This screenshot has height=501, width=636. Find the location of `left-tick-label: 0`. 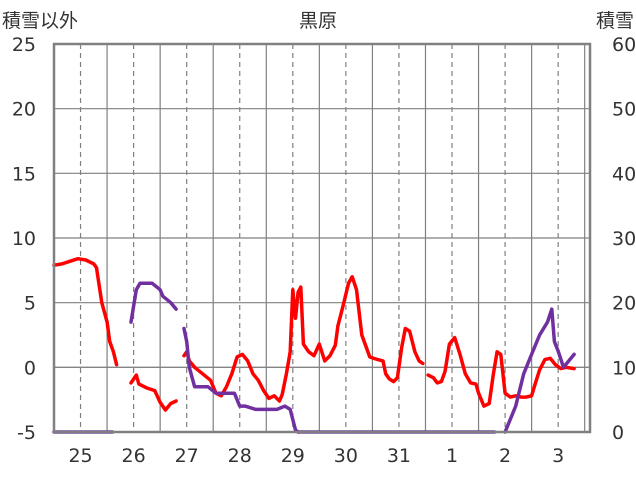

left-tick-label: 0 is located at coordinates (30, 368).